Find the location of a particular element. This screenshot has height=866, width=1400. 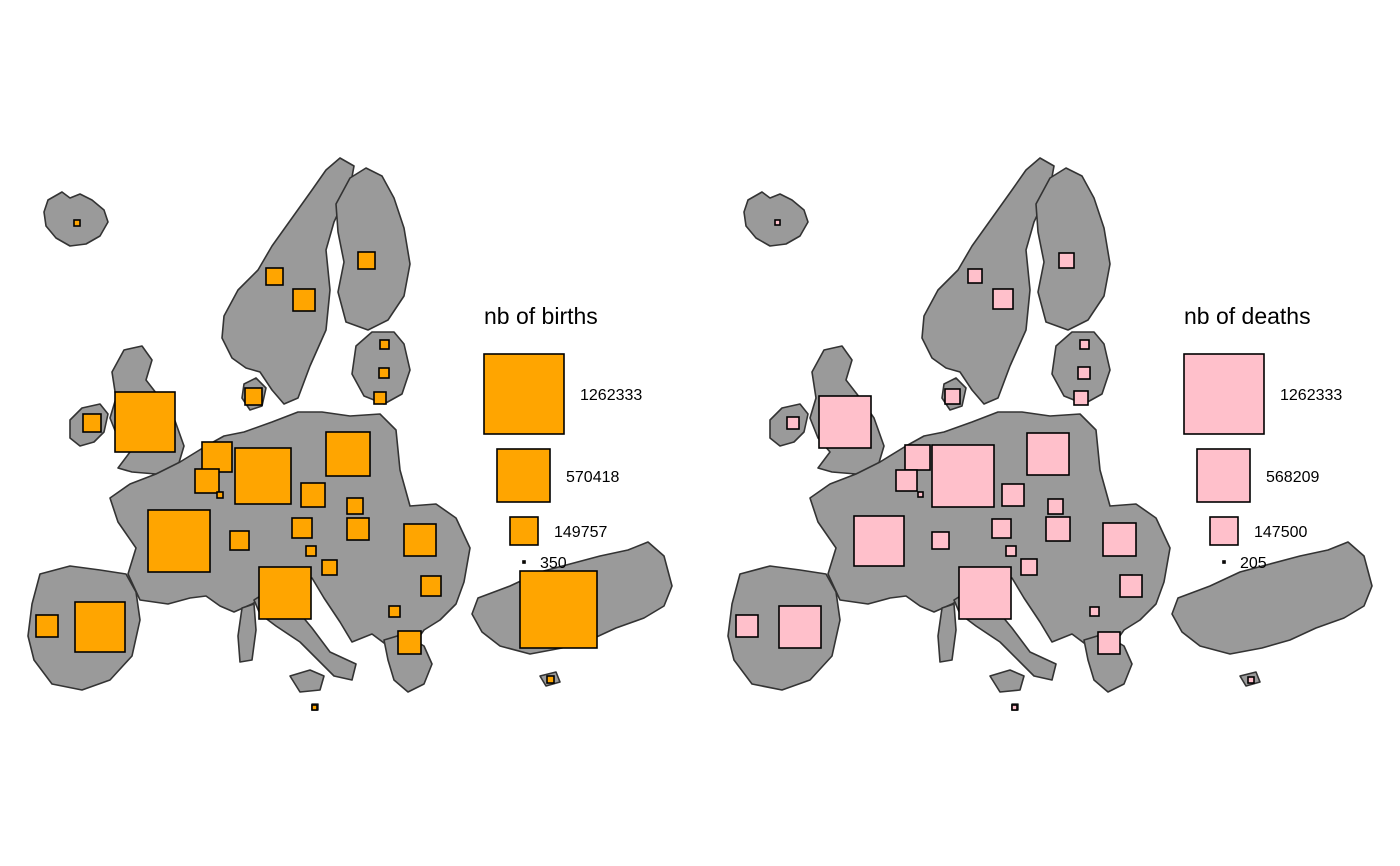

births-legend-label-3: 149757 is located at coordinates (580, 532).